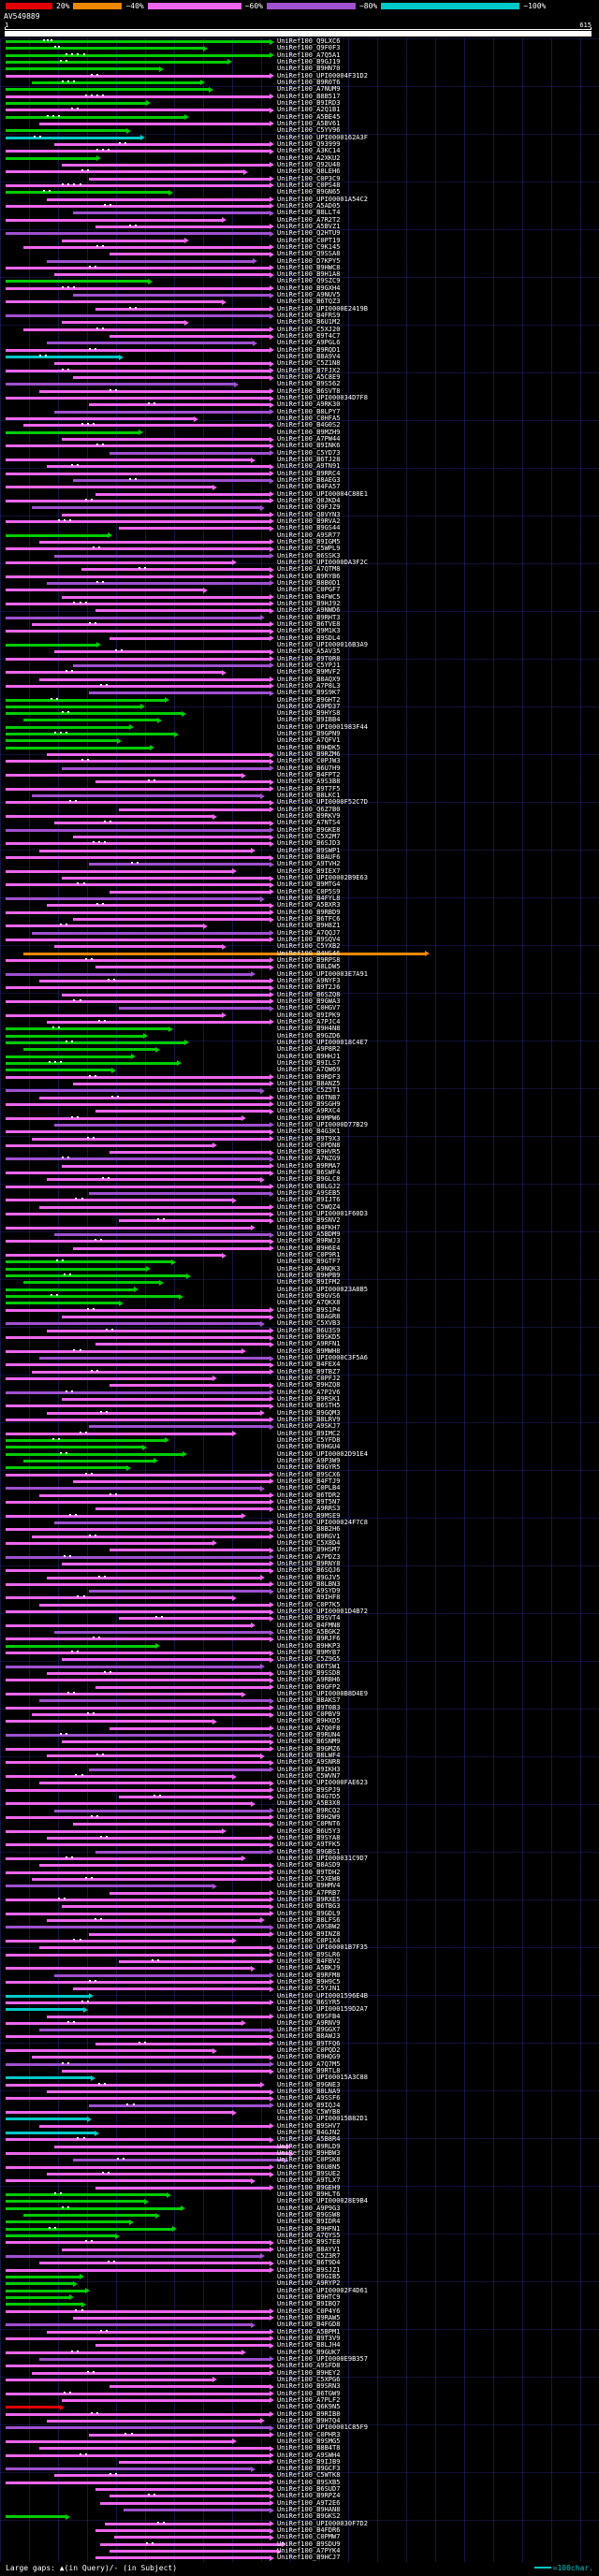  Describe the element at coordinates (309, 1509) in the screenshot. I see `hit-label: UniRef100_A9RRS3` at that location.